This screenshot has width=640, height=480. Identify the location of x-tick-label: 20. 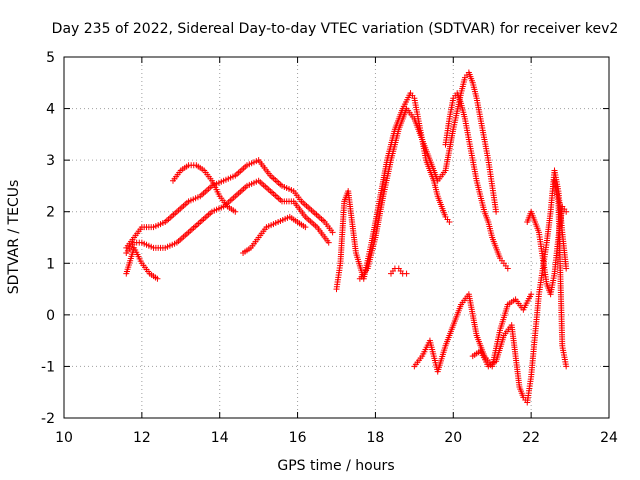
(453, 438).